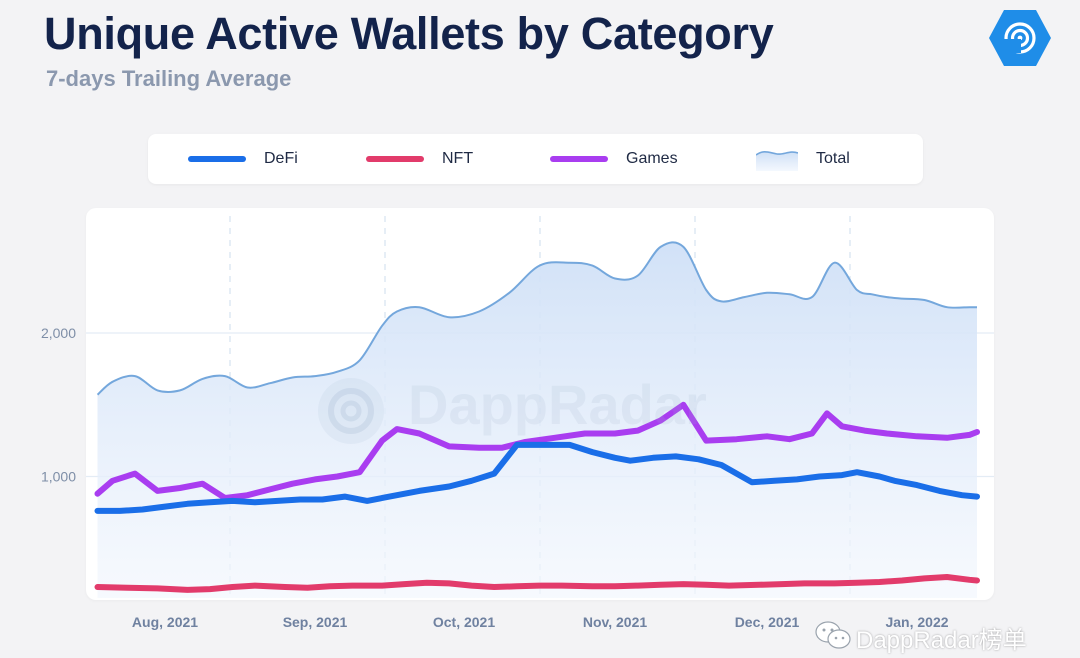  What do you see at coordinates (165, 622) in the screenshot?
I see `x-tick-label-0: Aug, 2021` at bounding box center [165, 622].